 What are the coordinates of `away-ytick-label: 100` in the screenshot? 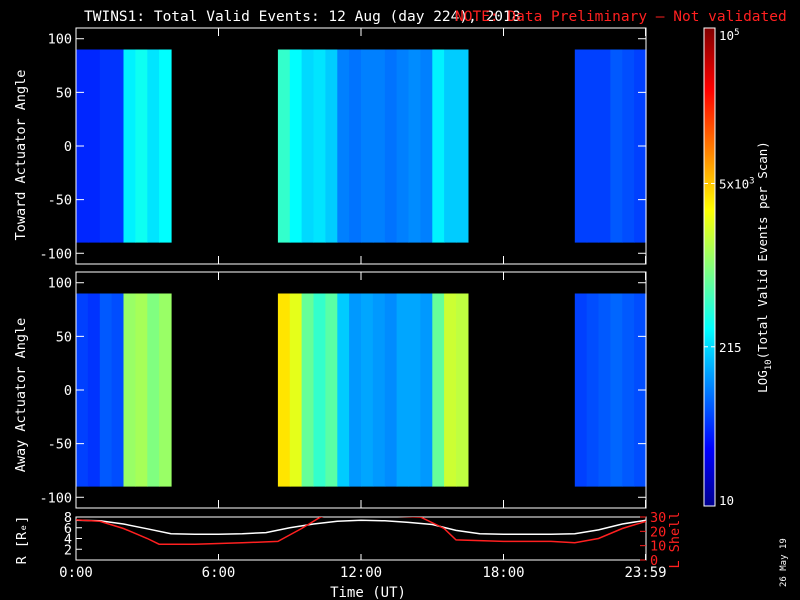 It's located at (60, 284).